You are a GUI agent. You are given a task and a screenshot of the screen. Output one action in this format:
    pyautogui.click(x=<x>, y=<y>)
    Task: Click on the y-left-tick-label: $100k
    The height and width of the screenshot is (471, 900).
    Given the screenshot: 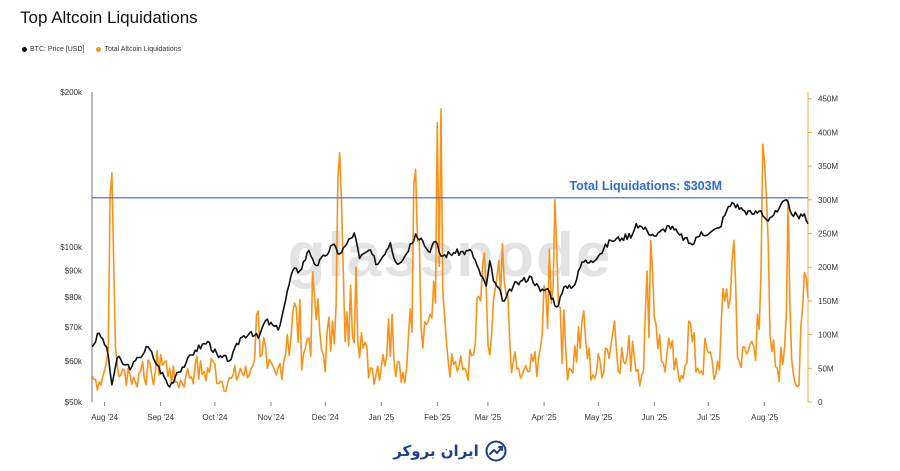 What is the action you would take?
    pyautogui.click(x=71, y=247)
    